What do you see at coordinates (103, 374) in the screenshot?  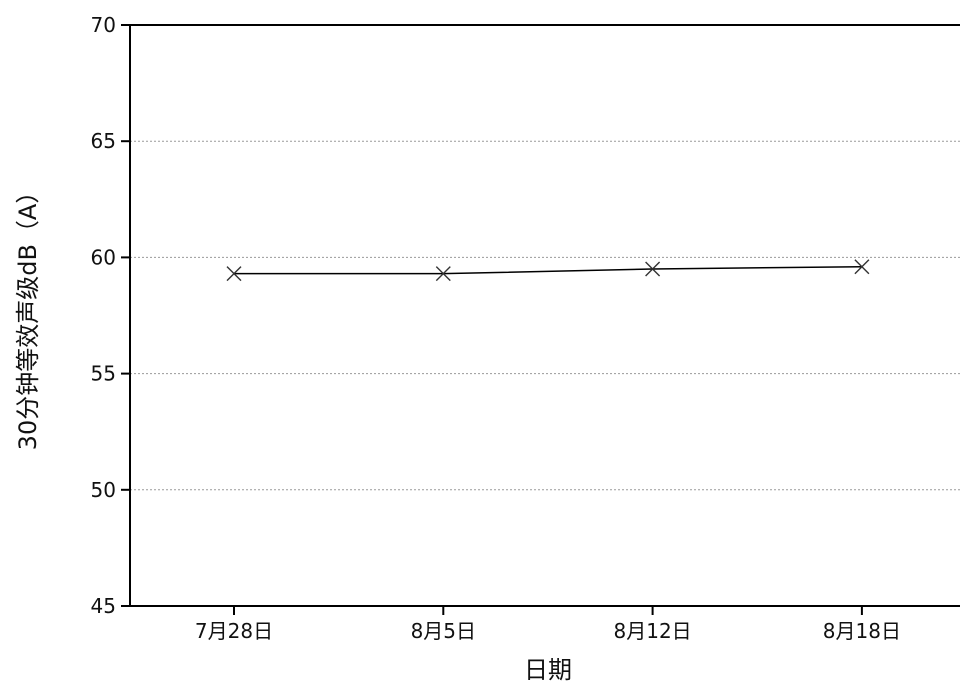 I see `y-tick-label-55: 55` at bounding box center [103, 374].